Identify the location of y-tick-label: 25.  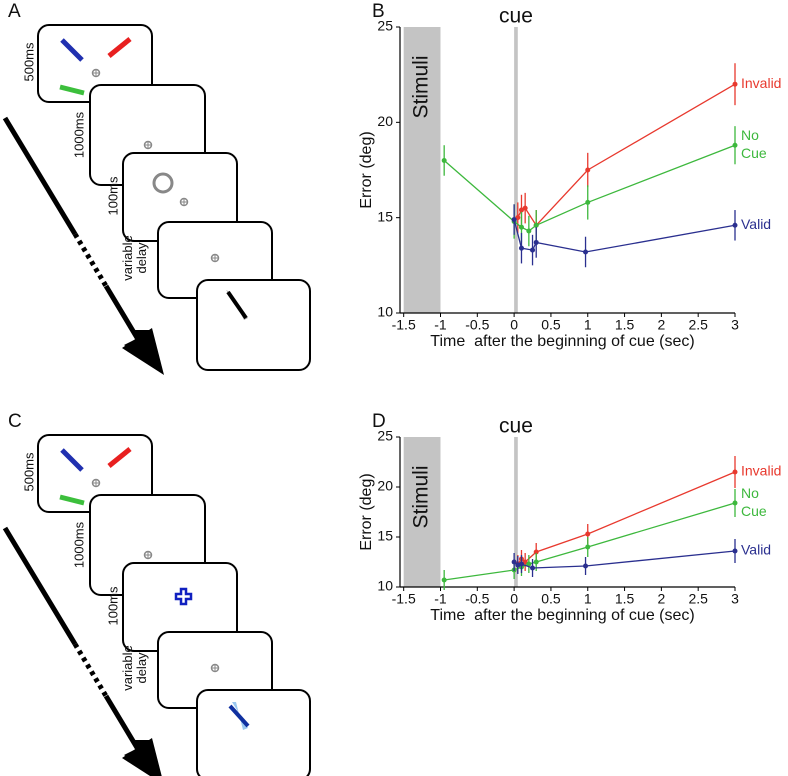
(385, 436).